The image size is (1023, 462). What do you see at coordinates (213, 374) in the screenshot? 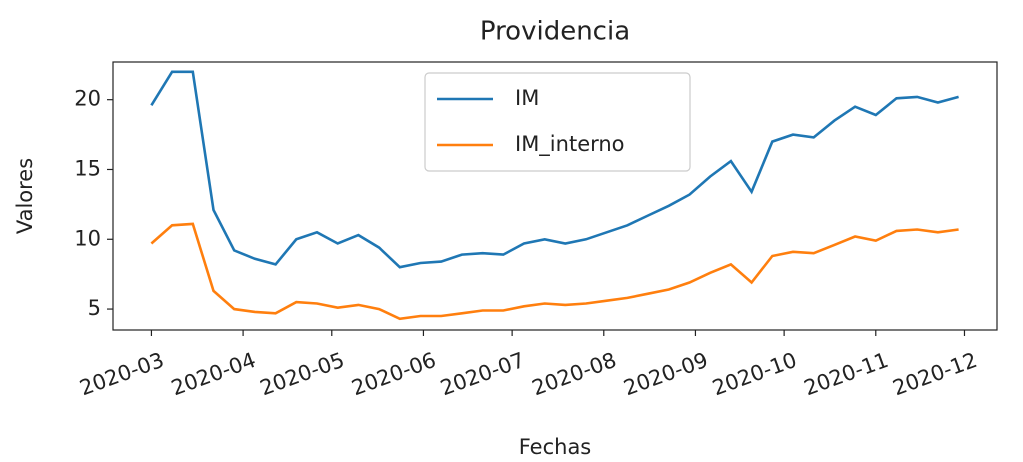
I see `x-tick-label: 2020-04` at bounding box center [213, 374].